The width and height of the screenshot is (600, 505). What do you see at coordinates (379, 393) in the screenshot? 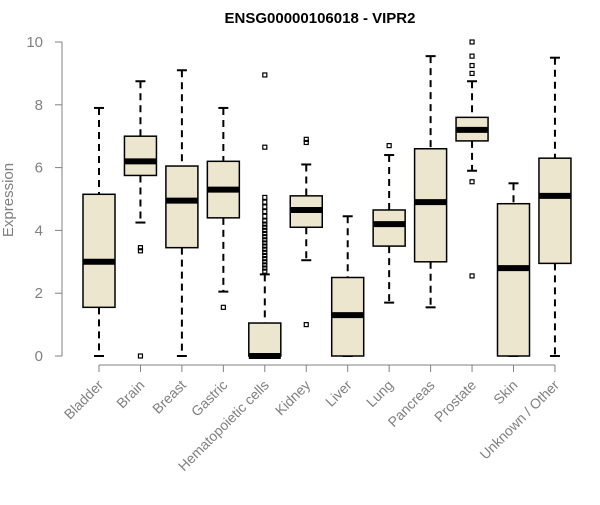
I see `x-tick-label: Lung` at bounding box center [379, 393].